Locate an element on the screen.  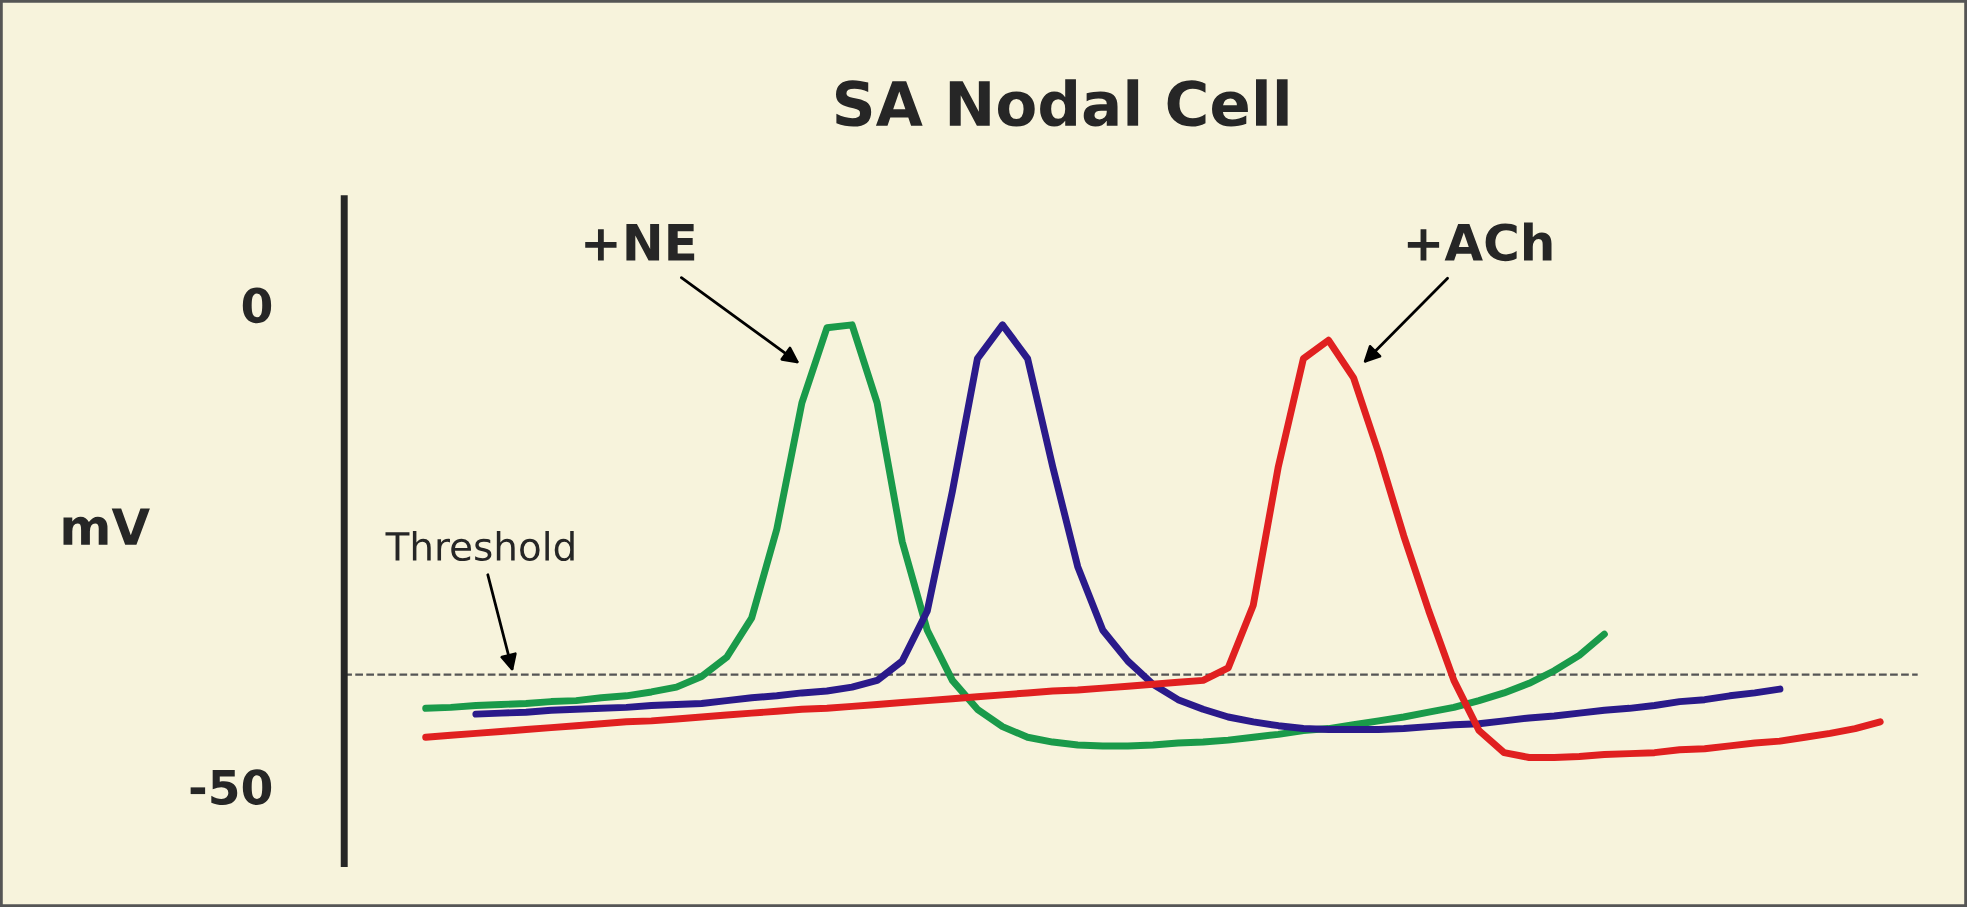
ref-line-label: Threshold is located at coordinates (479, 546).